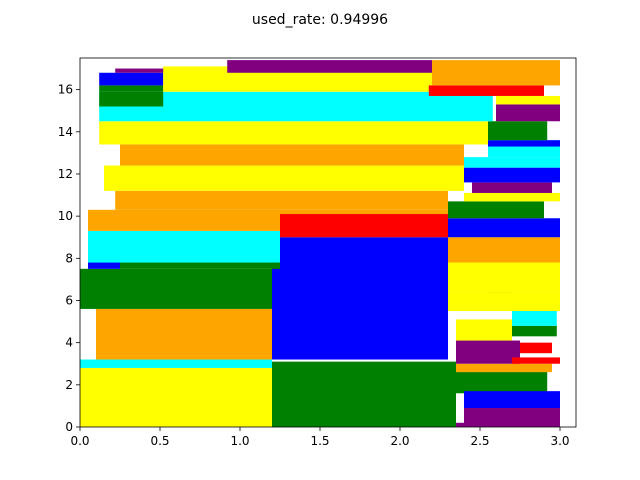 Image resolution: width=640 pixels, height=480 pixels. I want to click on x-tick-label: 2.0, so click(399, 441).